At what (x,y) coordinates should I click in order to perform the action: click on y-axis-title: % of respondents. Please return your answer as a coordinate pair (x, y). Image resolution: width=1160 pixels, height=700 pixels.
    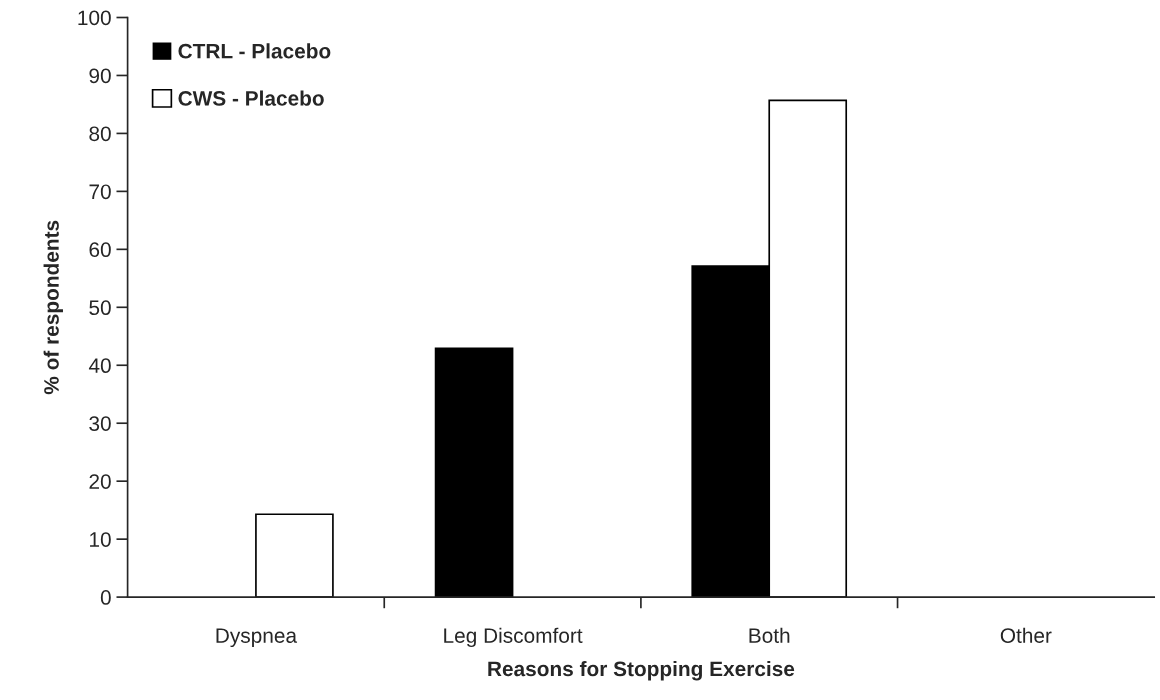
    Looking at the image, I should click on (53, 307).